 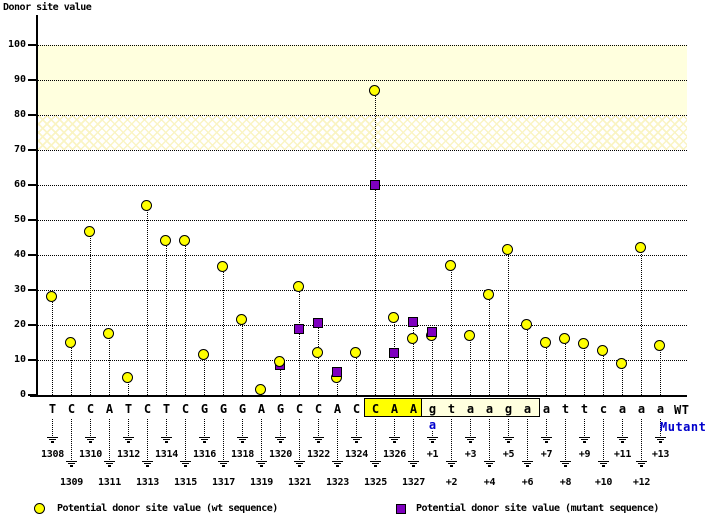 I want to click on wt-legend-marker-icon, so click(x=39, y=508).